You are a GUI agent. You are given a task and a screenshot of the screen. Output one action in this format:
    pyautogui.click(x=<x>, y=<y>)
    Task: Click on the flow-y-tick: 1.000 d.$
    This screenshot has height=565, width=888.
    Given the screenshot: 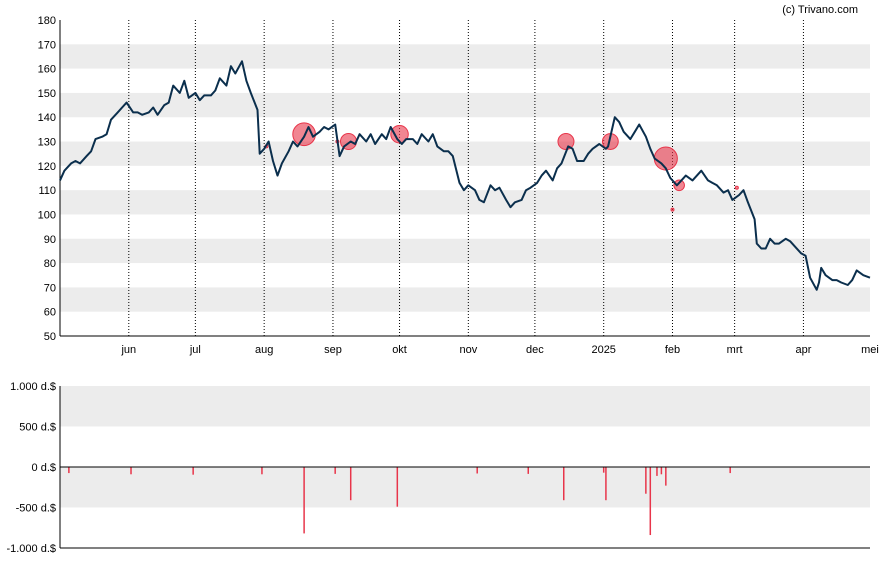 What is the action you would take?
    pyautogui.click(x=33, y=387)
    